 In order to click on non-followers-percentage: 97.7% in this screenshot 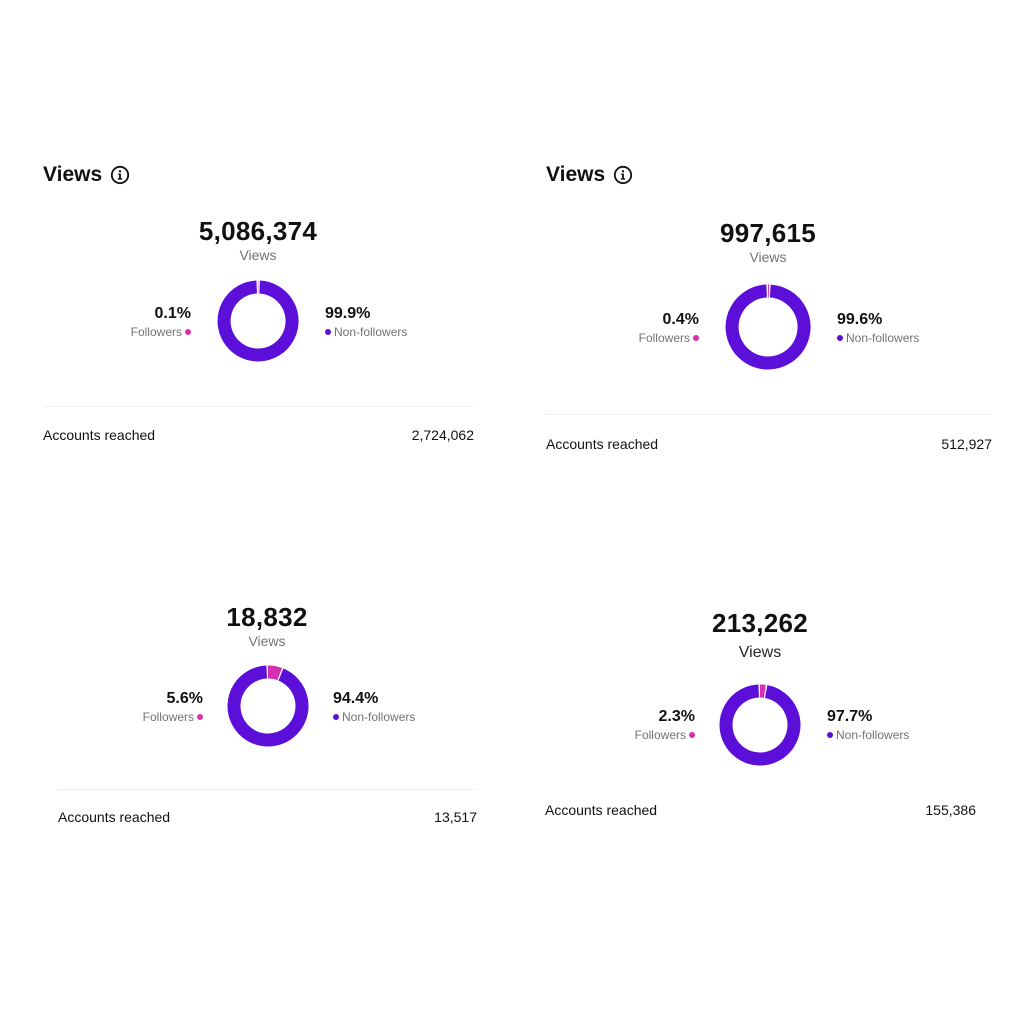, I will do `click(850, 716)`.